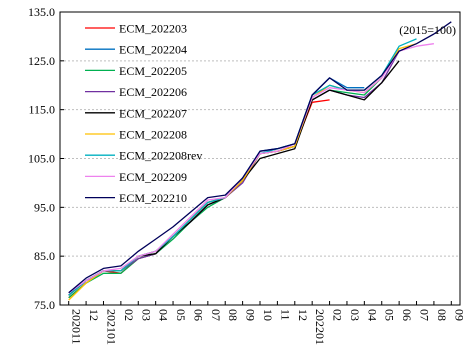 The width and height of the screenshot is (465, 360). I want to click on y-axis: 75.0 85.0 95.0 105.0 115.0 125.0 135.0, so click(46, 158).